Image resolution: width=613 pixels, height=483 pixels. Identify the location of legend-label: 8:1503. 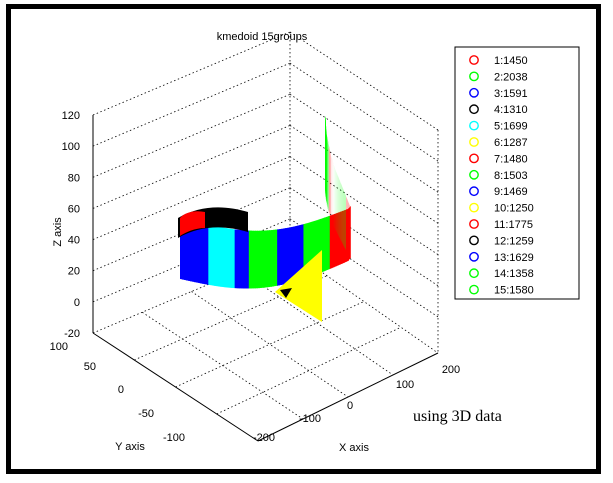
(511, 176).